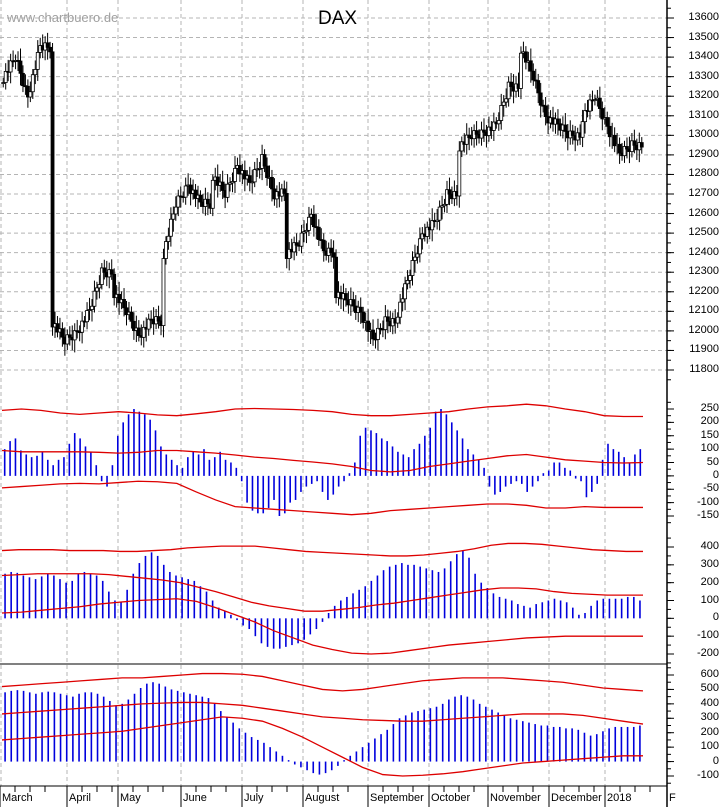 The height and width of the screenshot is (807, 723). I want to click on y-tick-label: -50, so click(711, 488).